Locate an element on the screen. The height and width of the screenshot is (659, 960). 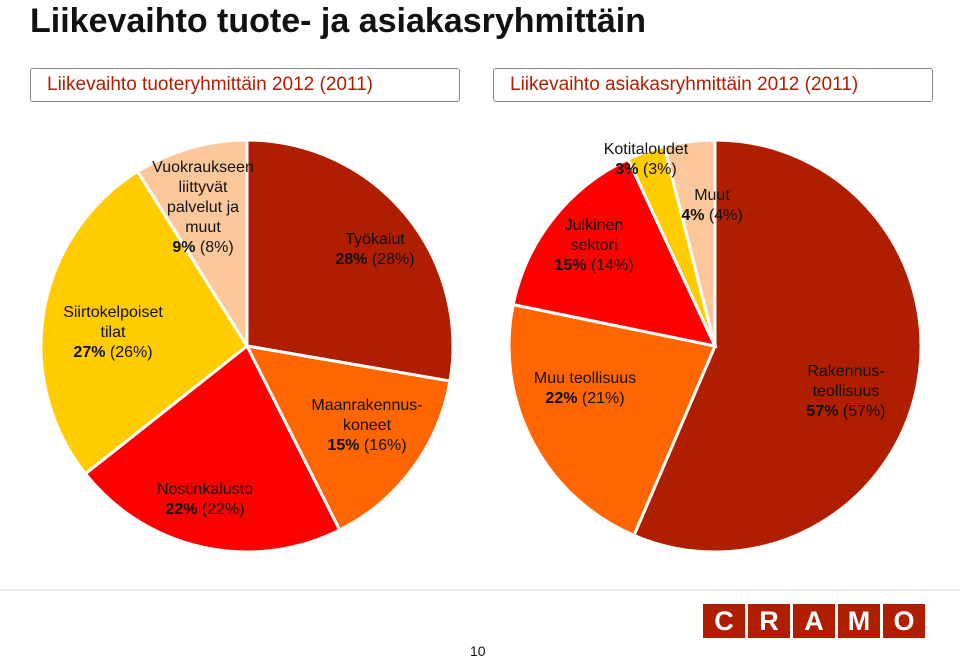
subhead-product-groups: Liikevaihto tuoteryhmittäin 2012 (2011) is located at coordinates (245, 85).